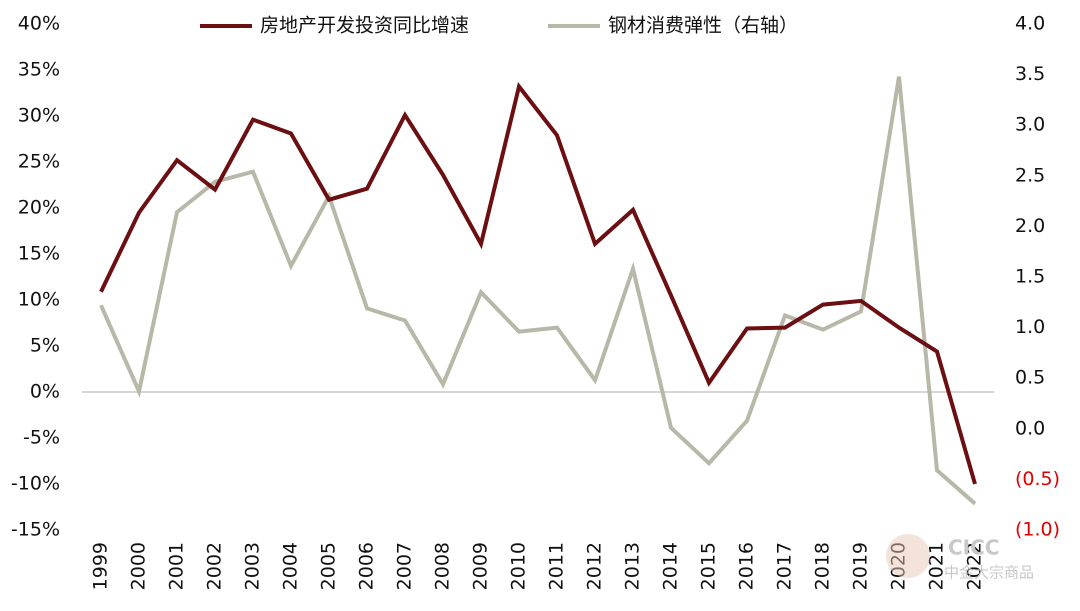  I want to click on x-tick-label: 2017, so click(785, 566).